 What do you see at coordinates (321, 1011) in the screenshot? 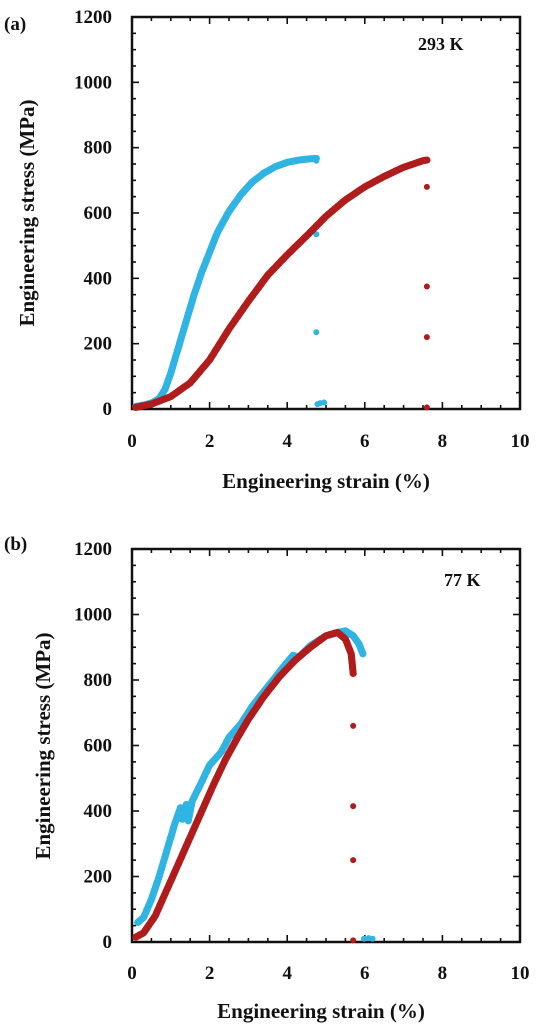
I see `panel-b-x-axis-title: Engineering strain (%)` at bounding box center [321, 1011].